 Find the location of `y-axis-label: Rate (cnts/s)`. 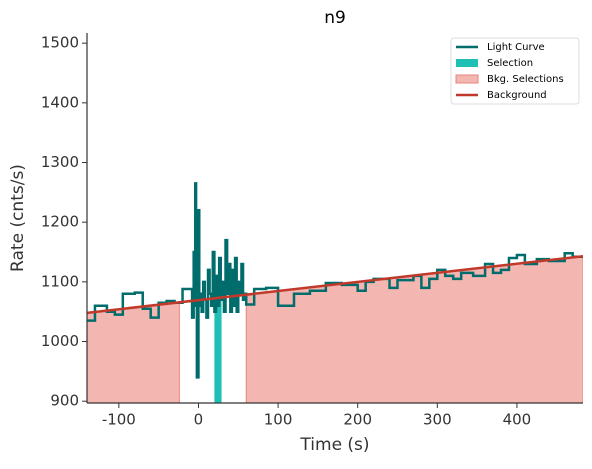

y-axis-label: Rate (cnts/s) is located at coordinates (18, 218).